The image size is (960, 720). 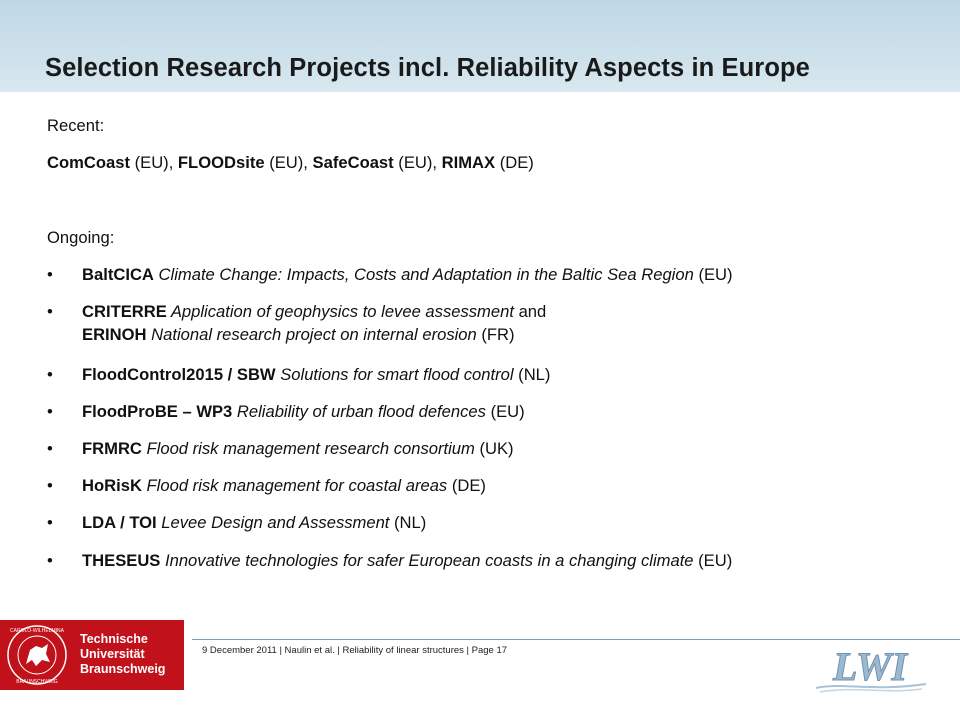 What do you see at coordinates (123, 669) in the screenshot?
I see `university-name-line3: Braunschweig` at bounding box center [123, 669].